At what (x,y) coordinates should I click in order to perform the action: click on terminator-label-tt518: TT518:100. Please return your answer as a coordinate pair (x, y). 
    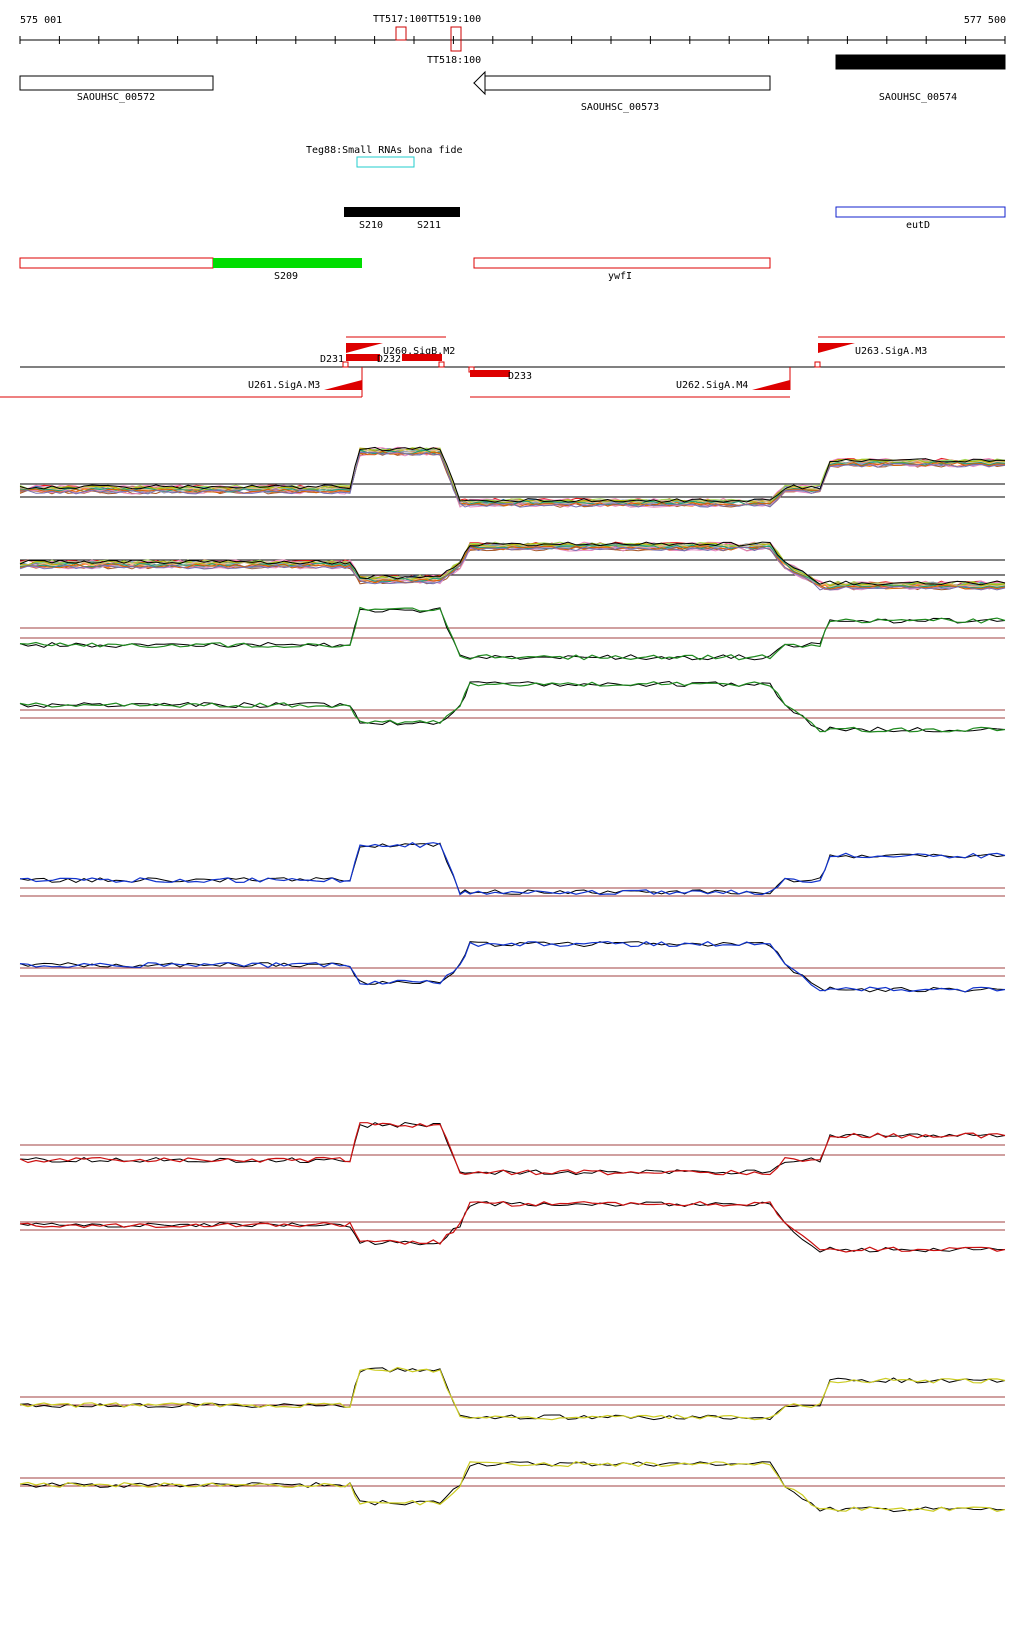
    Looking at the image, I should click on (454, 60).